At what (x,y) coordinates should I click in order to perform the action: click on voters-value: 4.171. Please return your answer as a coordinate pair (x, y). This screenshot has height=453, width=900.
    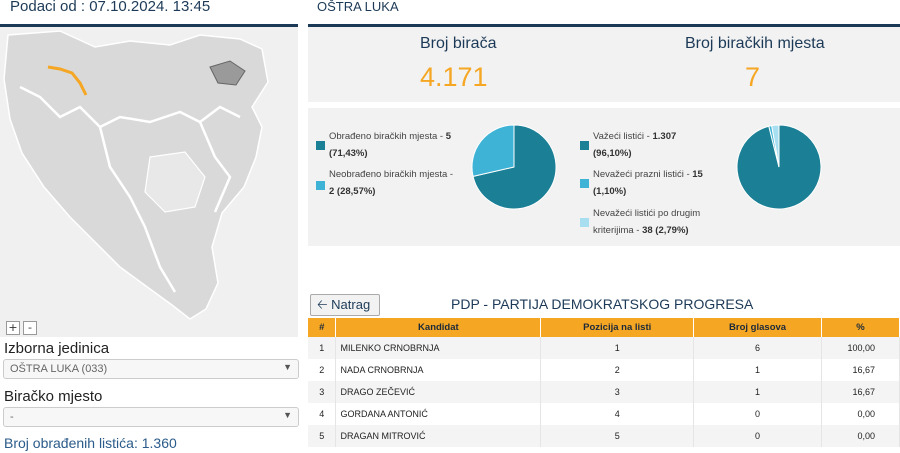
    Looking at the image, I should click on (454, 77).